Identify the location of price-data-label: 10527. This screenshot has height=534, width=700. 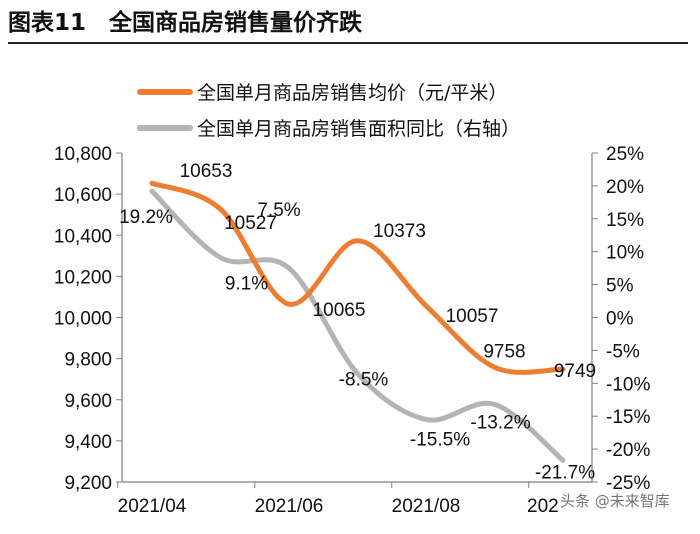
(250, 223).